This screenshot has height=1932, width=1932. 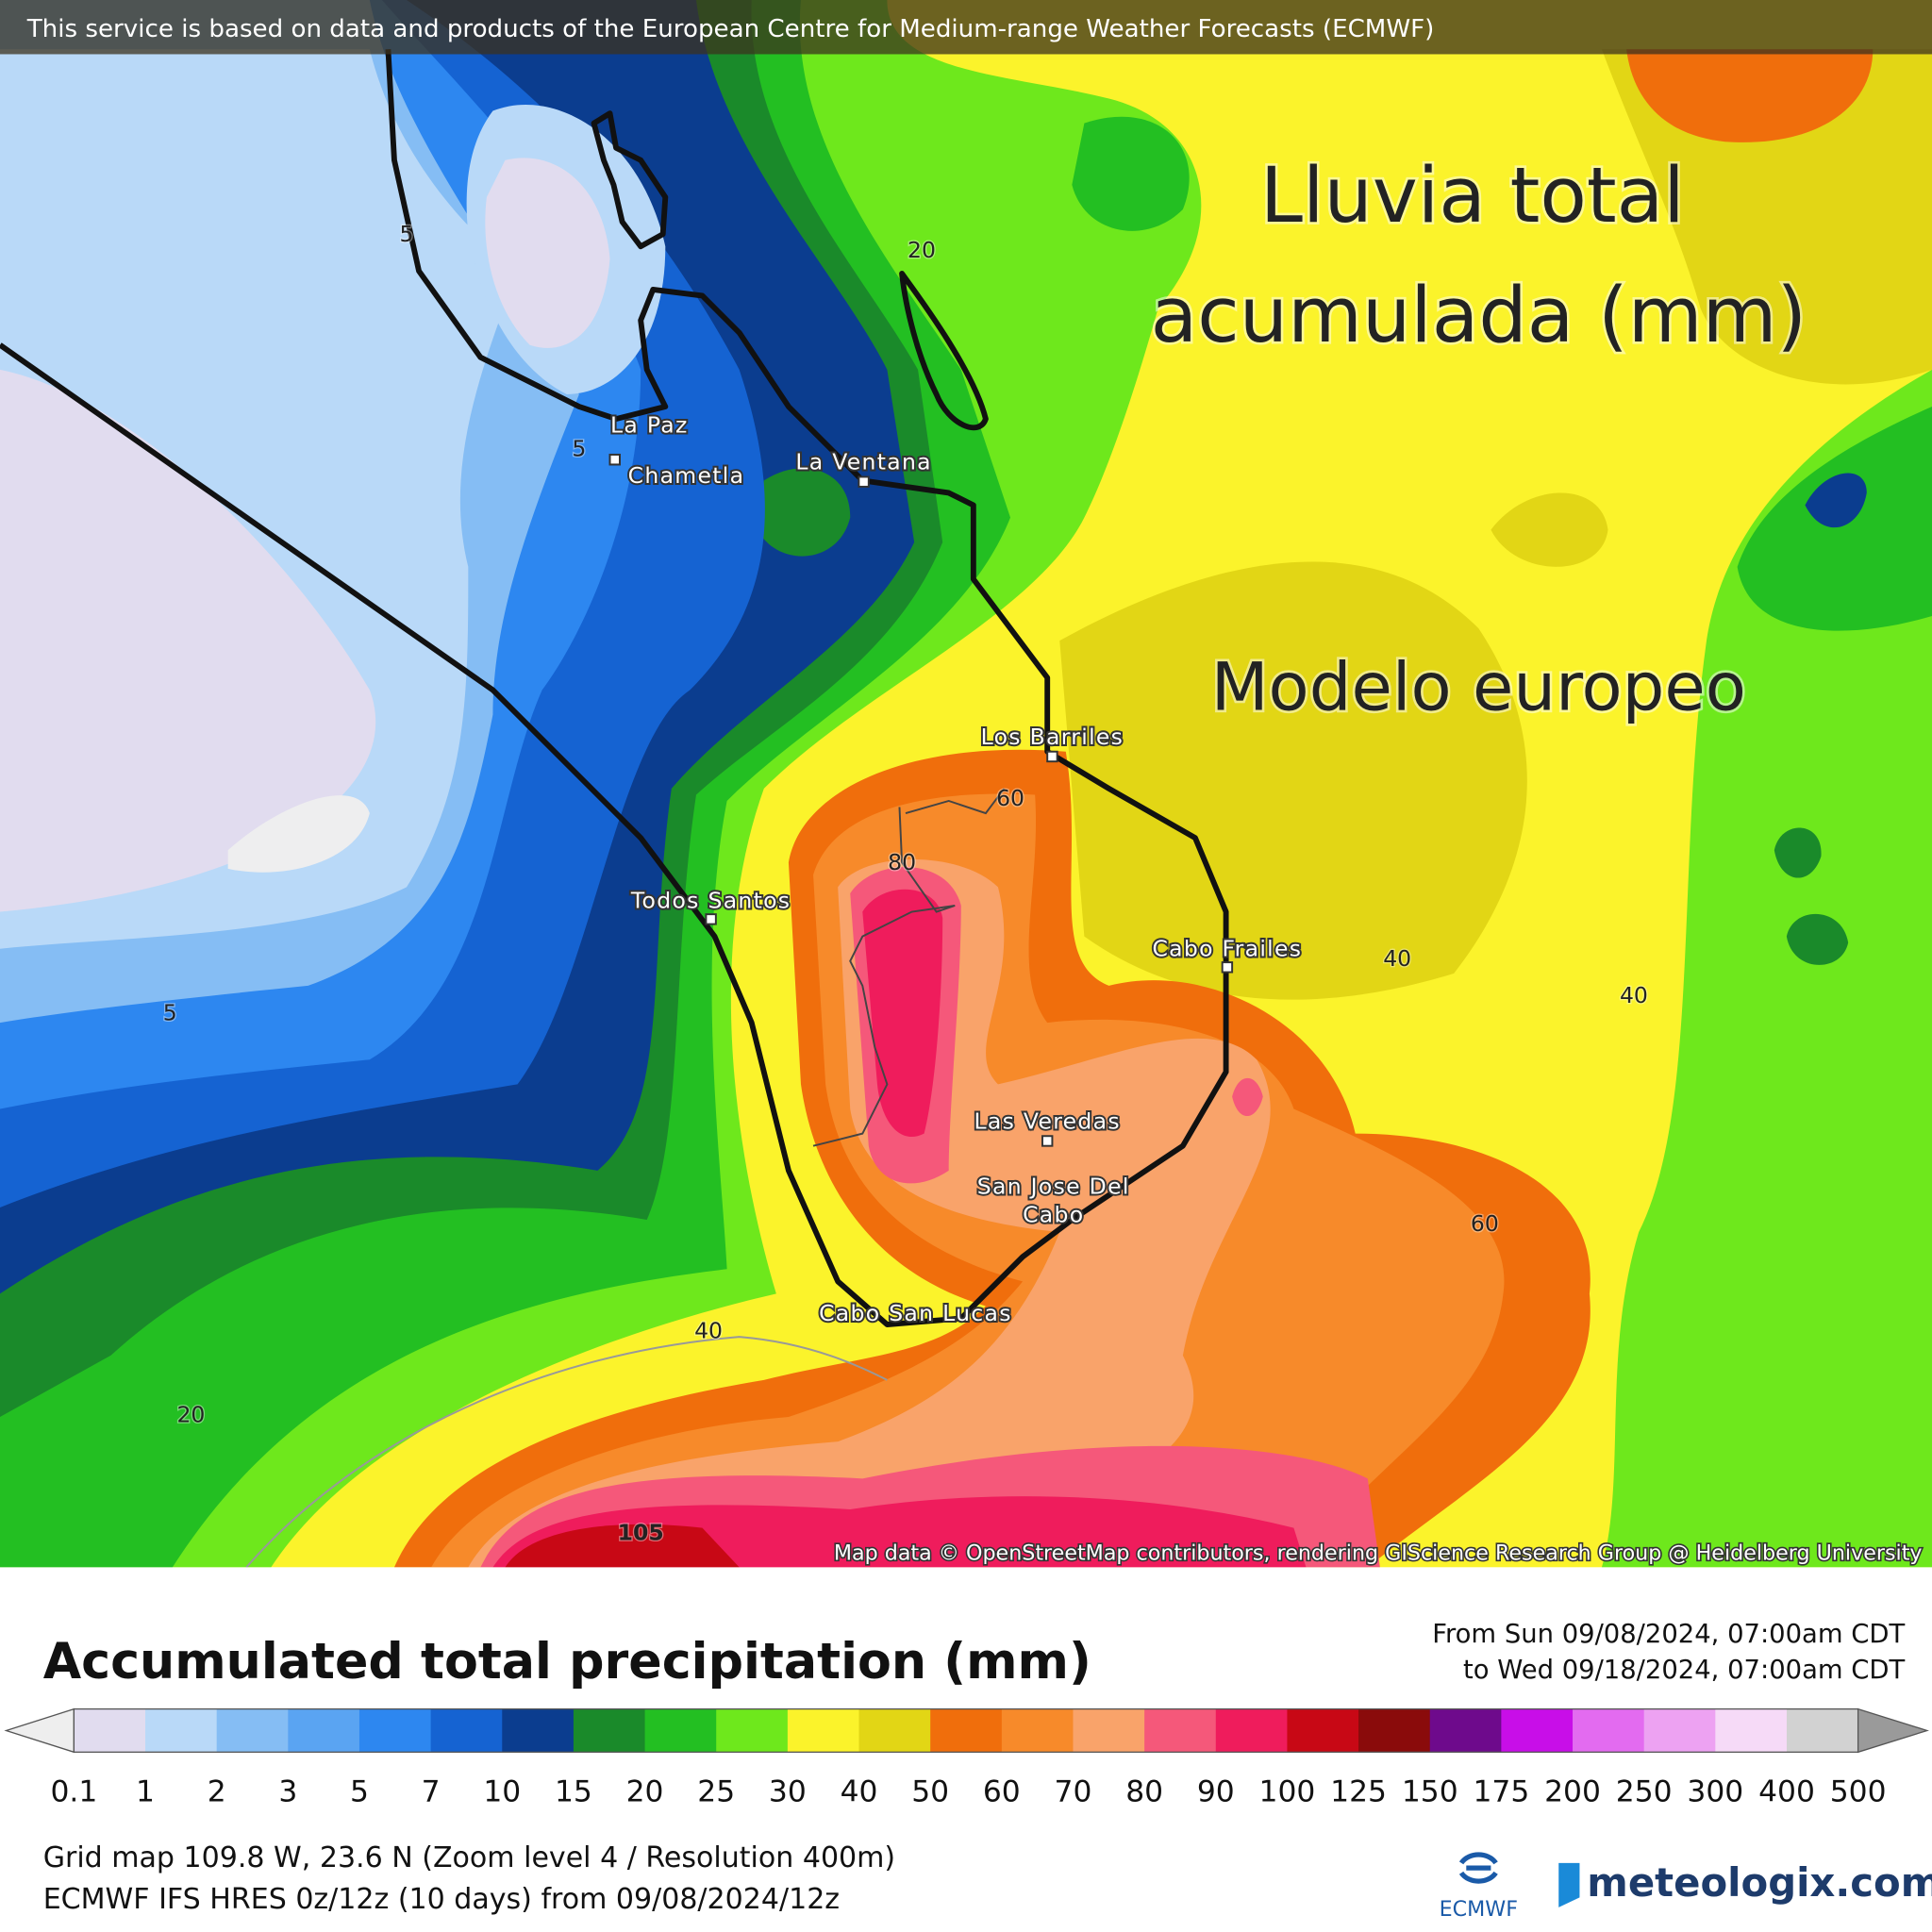 I want to click on legend-frame, so click(x=966, y=1730).